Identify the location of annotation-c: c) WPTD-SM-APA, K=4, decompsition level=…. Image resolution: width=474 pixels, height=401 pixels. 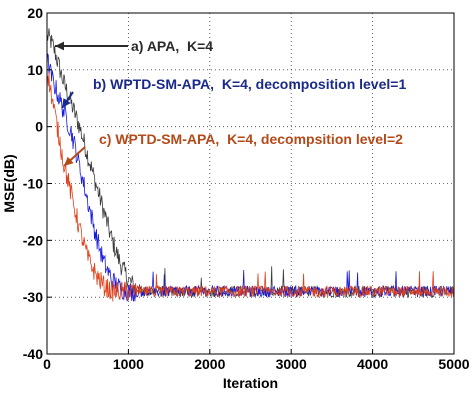
(251, 139).